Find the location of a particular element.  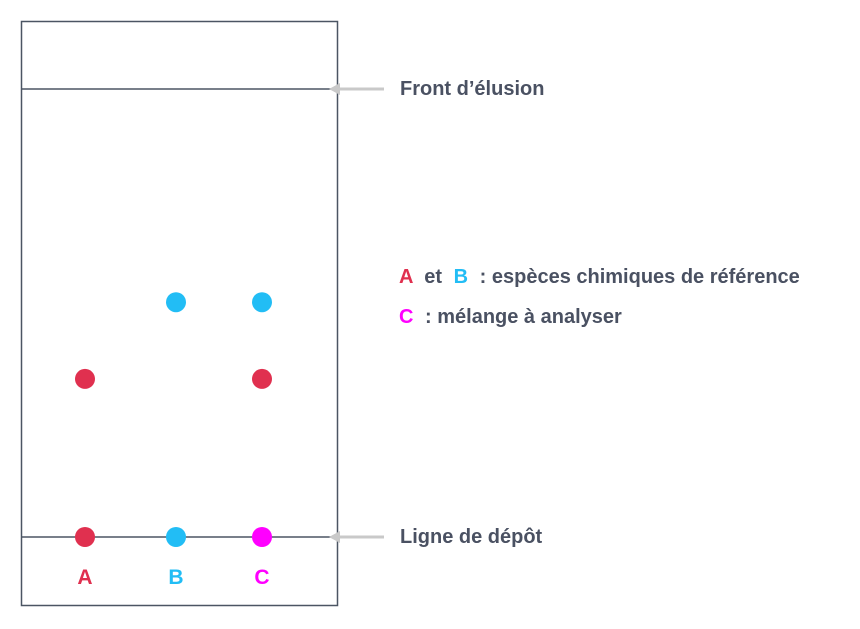

front-arrow is located at coordinates (356, 89).